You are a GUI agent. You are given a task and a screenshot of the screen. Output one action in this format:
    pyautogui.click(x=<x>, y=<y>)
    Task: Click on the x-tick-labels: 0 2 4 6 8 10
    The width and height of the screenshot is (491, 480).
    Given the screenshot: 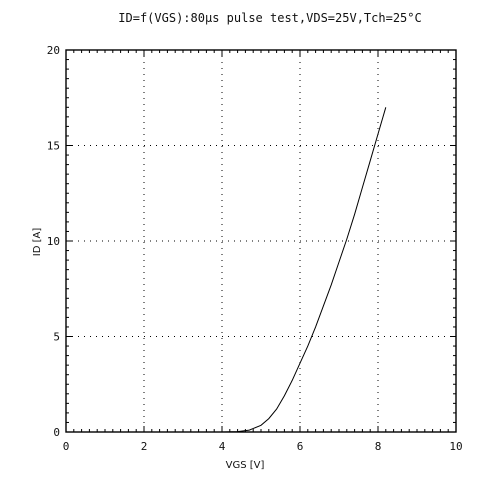 What is the action you would take?
    pyautogui.click(x=263, y=446)
    